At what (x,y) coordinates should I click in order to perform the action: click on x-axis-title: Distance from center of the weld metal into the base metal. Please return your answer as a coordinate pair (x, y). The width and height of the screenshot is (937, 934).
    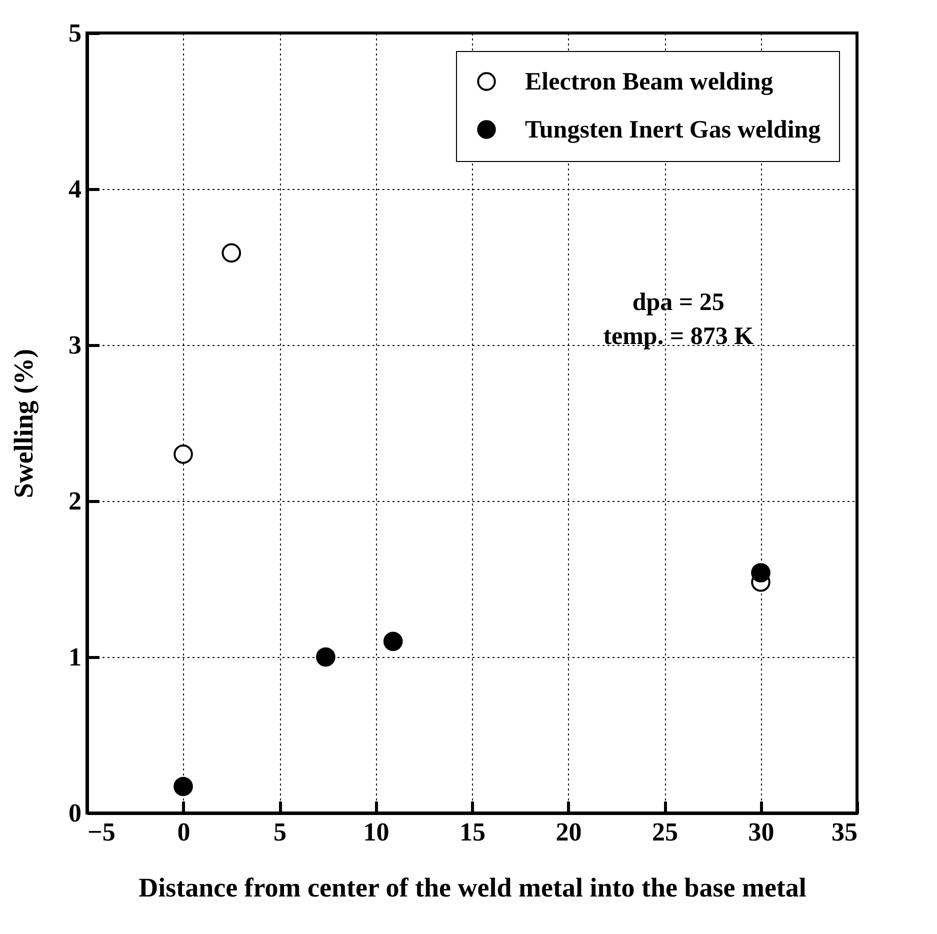
    Looking at the image, I should click on (472, 887).